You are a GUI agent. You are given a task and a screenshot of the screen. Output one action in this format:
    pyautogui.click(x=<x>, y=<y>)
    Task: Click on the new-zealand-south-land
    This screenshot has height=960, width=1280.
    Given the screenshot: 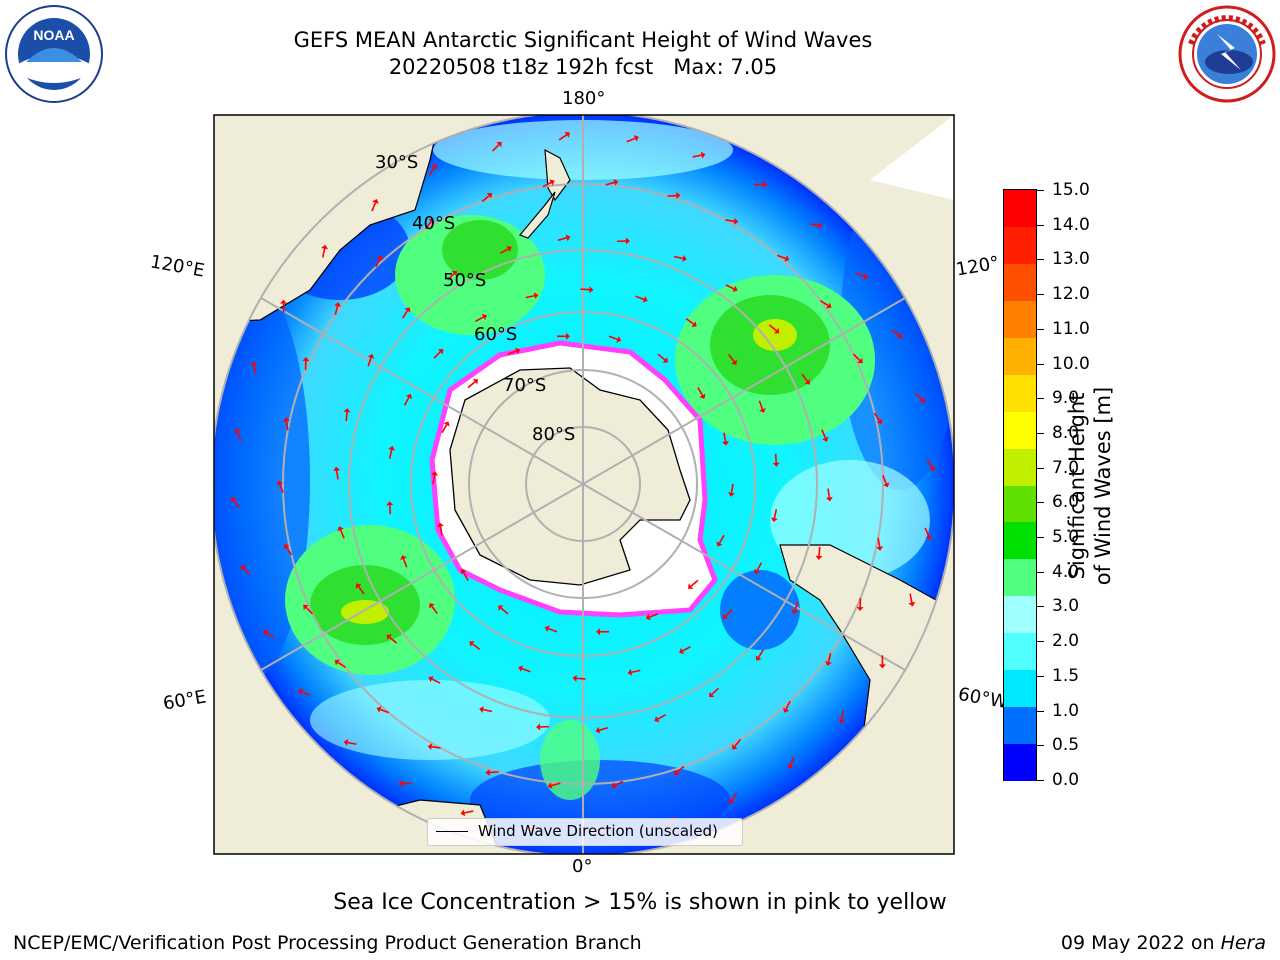 What is the action you would take?
    pyautogui.click(x=537, y=215)
    